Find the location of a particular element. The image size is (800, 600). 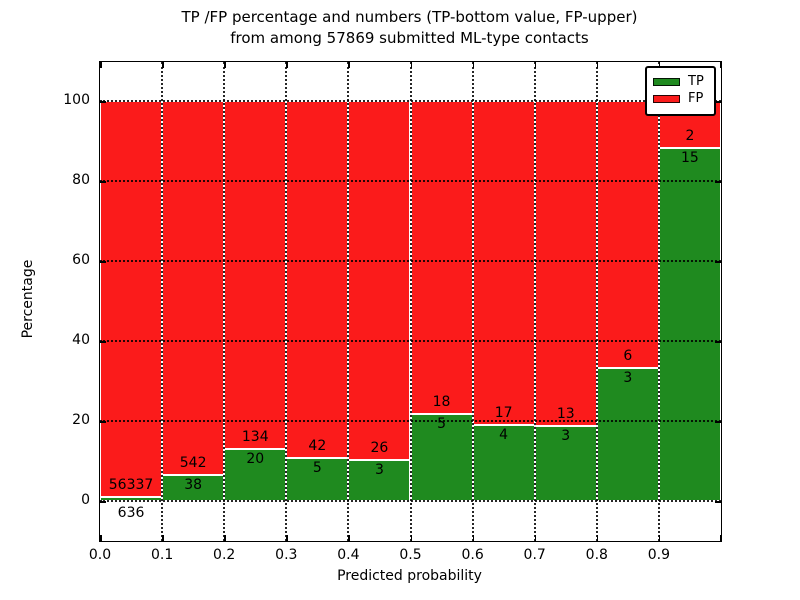

y-tick-label: 100 is located at coordinates (76, 100).